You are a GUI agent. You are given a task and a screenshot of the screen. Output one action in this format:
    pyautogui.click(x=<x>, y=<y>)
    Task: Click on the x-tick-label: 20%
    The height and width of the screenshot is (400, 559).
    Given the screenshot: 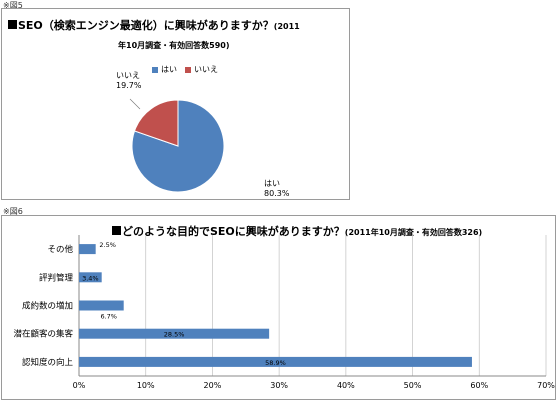 What is the action you would take?
    pyautogui.click(x=213, y=385)
    